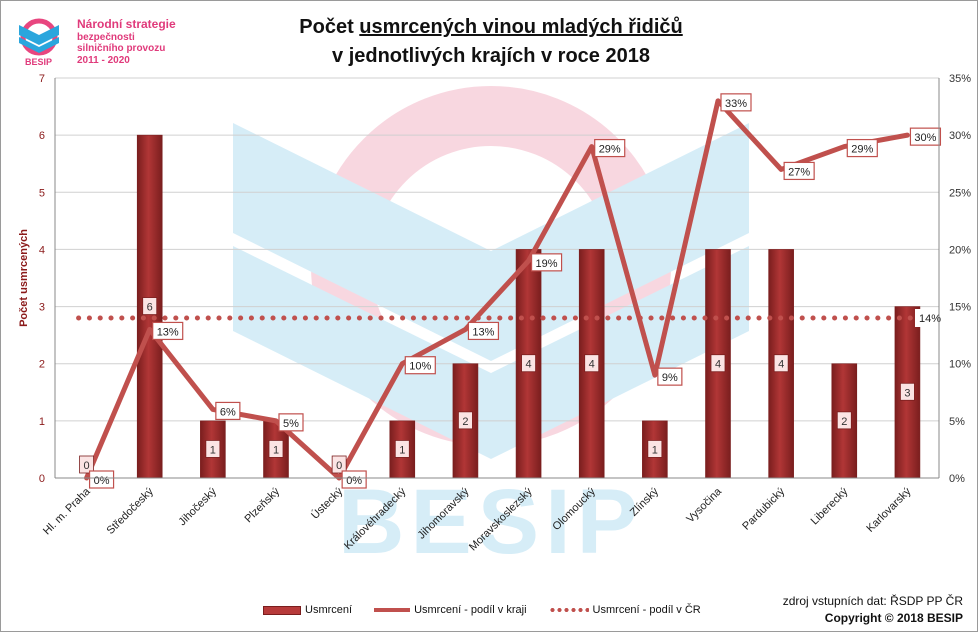  Describe the element at coordinates (521, 27) in the screenshot. I see `title-underlined: usmrcených vinou mladých řidičů` at that location.